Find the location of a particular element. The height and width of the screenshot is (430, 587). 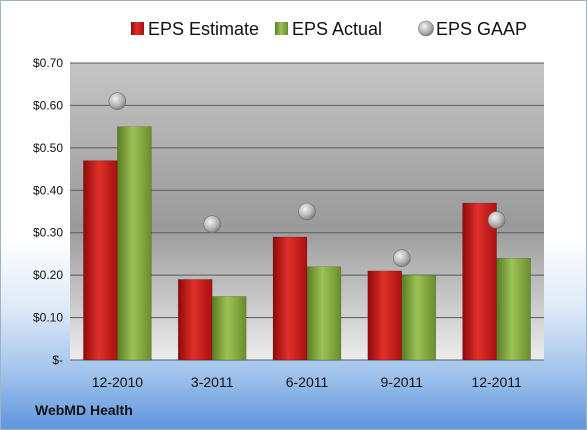

y-tick-label: $- is located at coordinates (57, 360).